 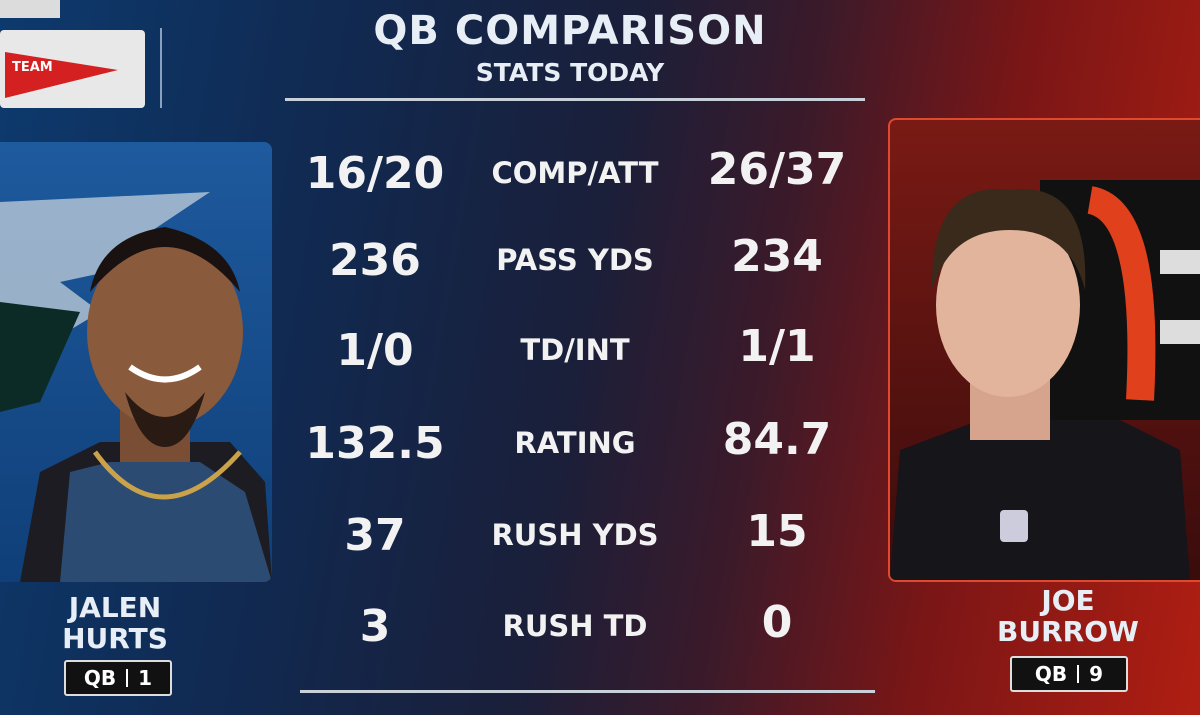 I want to click on logo-text: TEAM, so click(x=32, y=67).